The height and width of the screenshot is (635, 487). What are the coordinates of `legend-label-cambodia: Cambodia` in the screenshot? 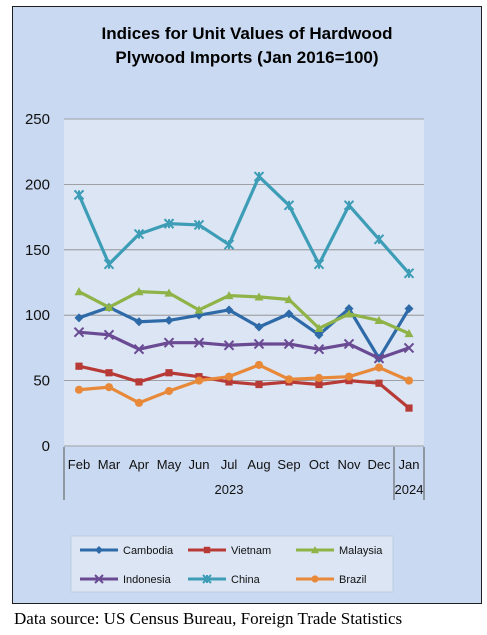 It's located at (148, 551).